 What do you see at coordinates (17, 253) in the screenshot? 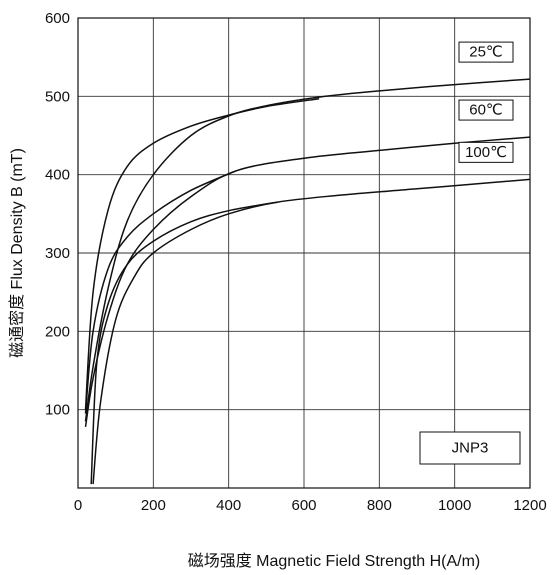
I see `y-axis-label: 磁通密度 Flux Density B (mT)` at bounding box center [17, 253].